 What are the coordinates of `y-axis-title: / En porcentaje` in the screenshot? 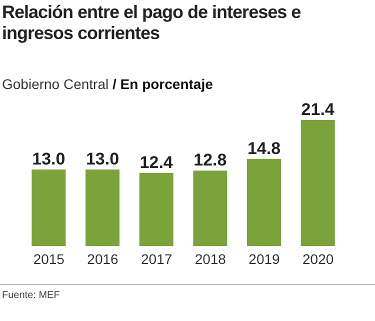 It's located at (162, 84).